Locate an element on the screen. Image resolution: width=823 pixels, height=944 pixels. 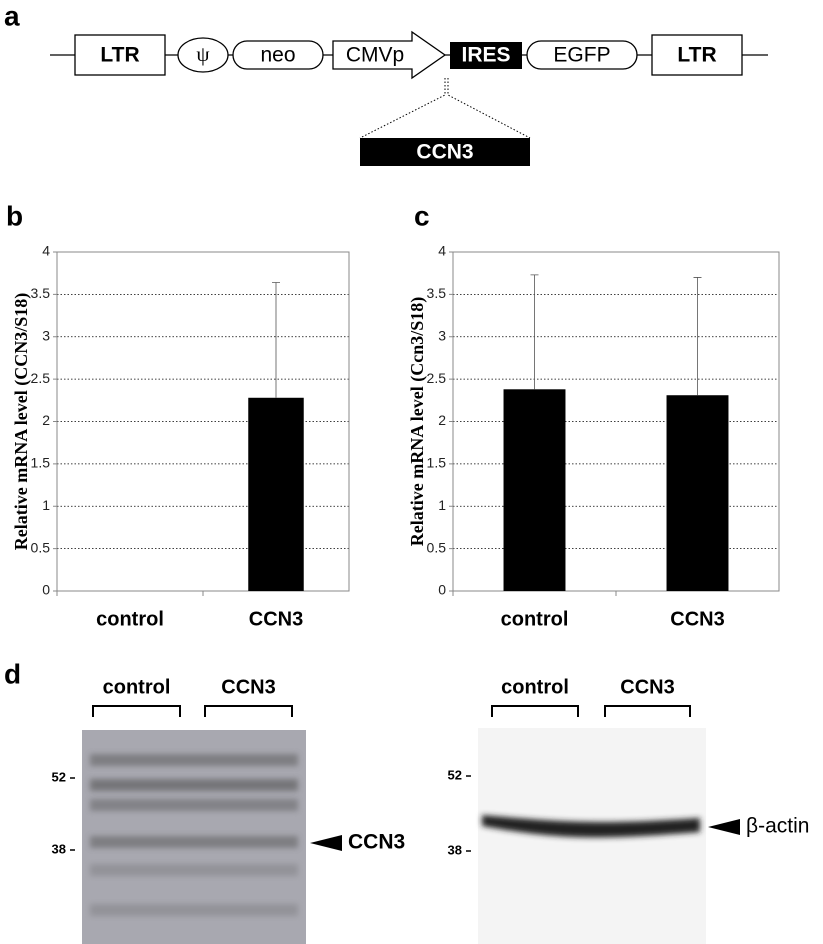
panel-label: a is located at coordinates (12, 15).